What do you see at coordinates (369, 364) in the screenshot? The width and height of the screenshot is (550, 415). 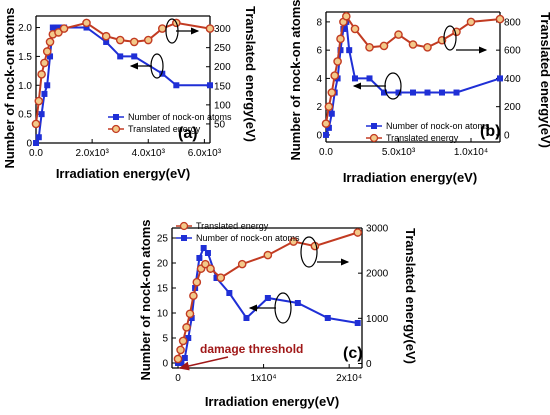 I see `y2-tick-label-c-0: 0` at bounding box center [369, 364].